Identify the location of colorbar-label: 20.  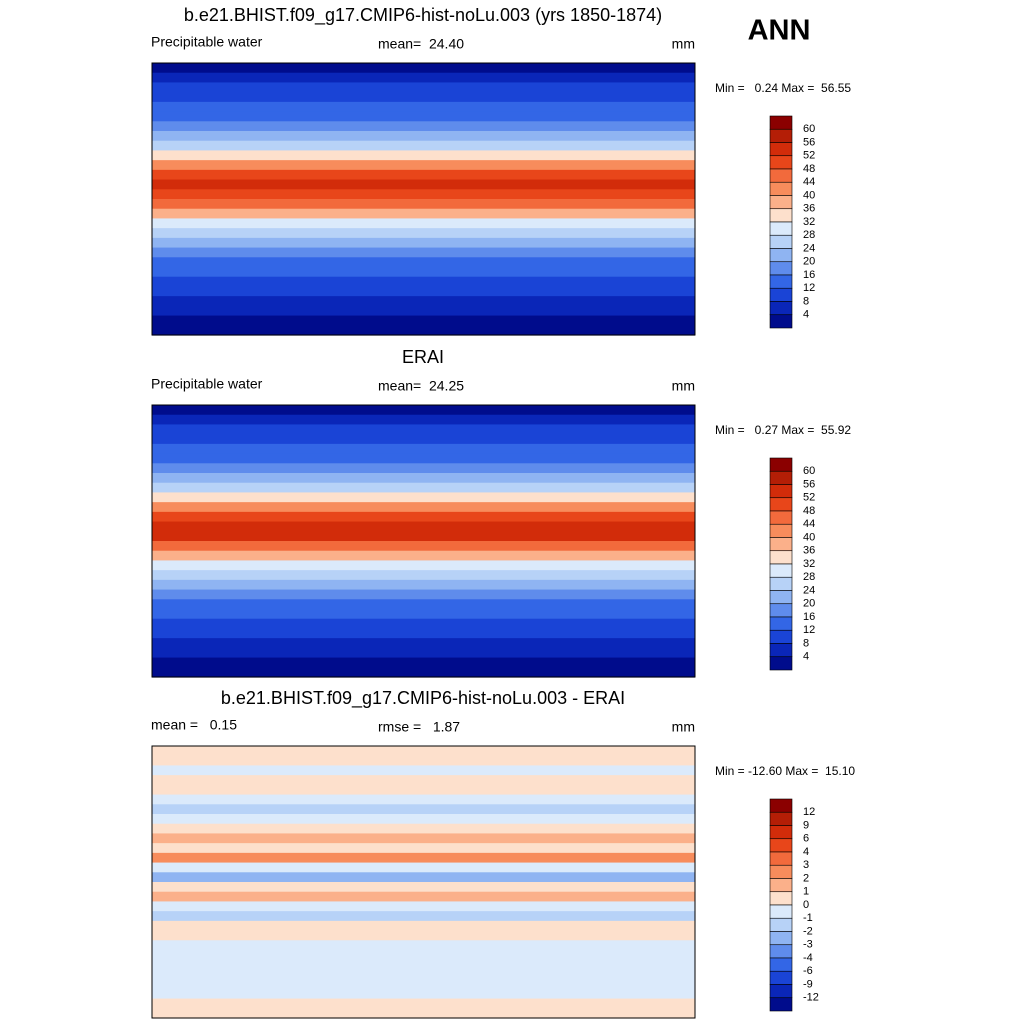
(809, 262).